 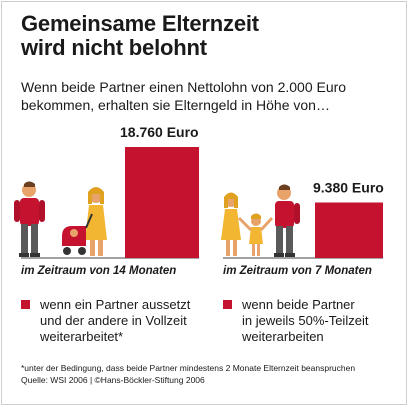 What do you see at coordinates (260, 220) in the screenshot?
I see `family-parents-child-icon` at bounding box center [260, 220].